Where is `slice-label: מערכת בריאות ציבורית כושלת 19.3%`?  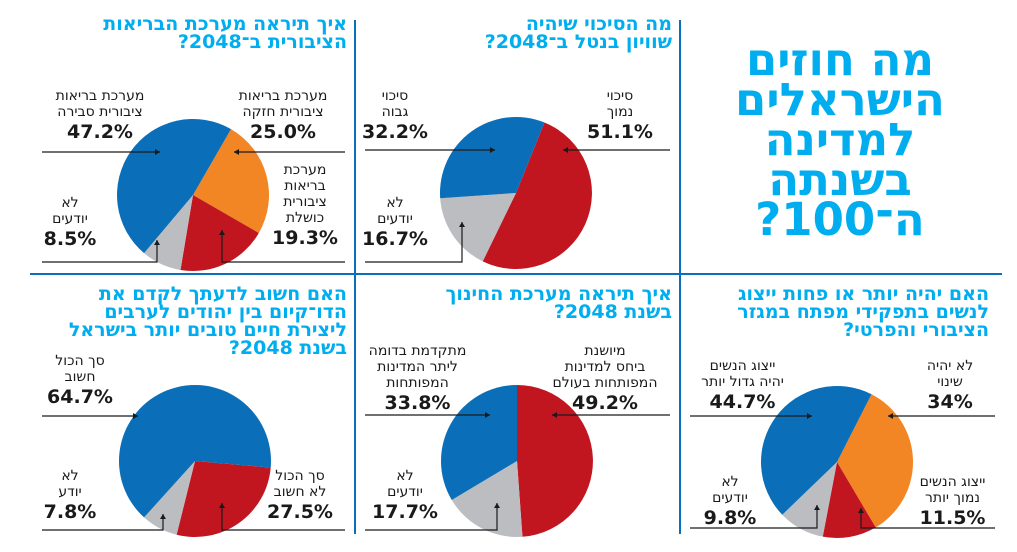
slice-label: מערכת בריאות ציבורית כושלת 19.3% is located at coordinates (305, 205).